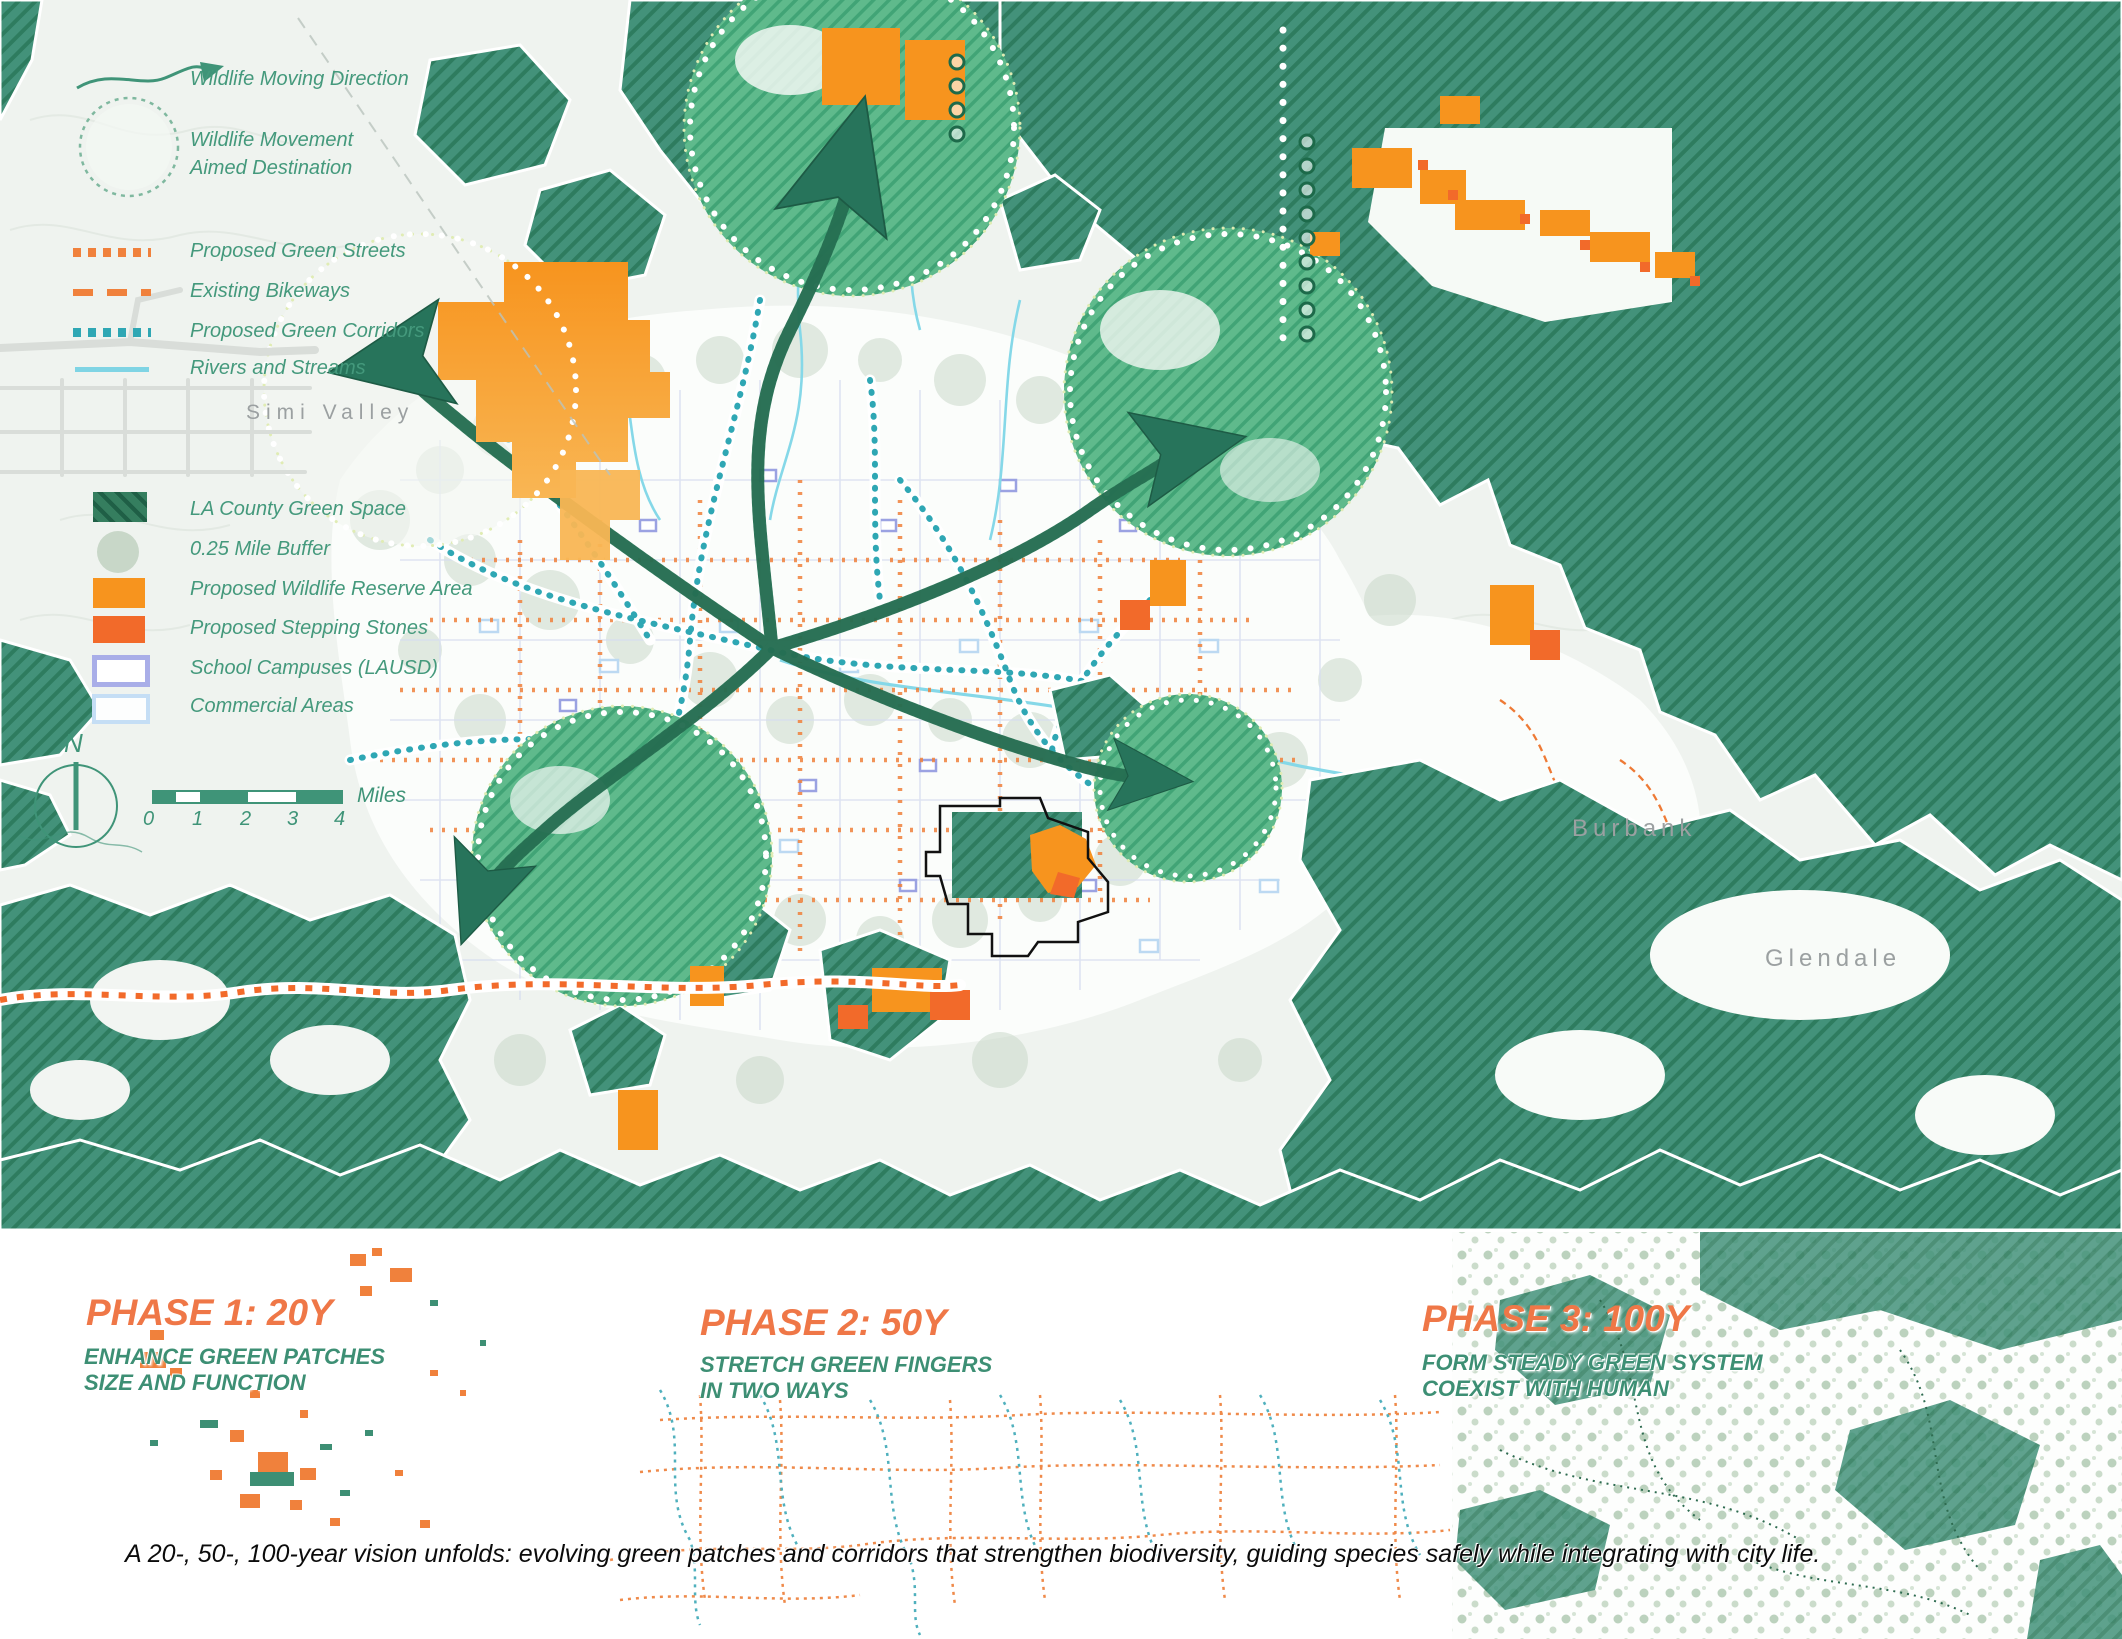 The image size is (2122, 1639). What do you see at coordinates (1187, 460) in the screenshot?
I see `arrow-east` at bounding box center [1187, 460].